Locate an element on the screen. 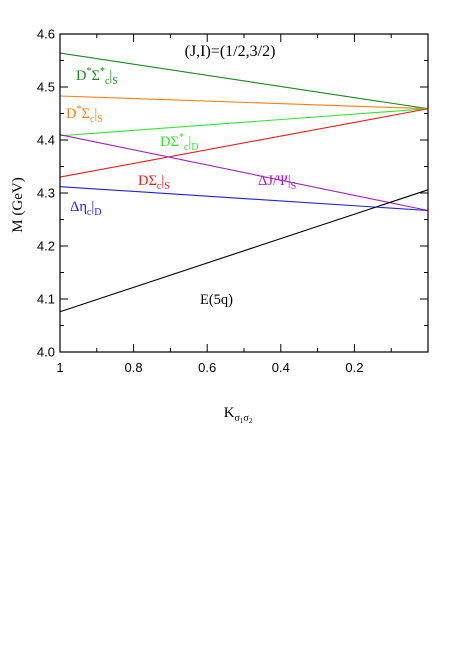 This screenshot has height=654, width=457. y-tick-label: 4.2 is located at coordinates (46, 246).